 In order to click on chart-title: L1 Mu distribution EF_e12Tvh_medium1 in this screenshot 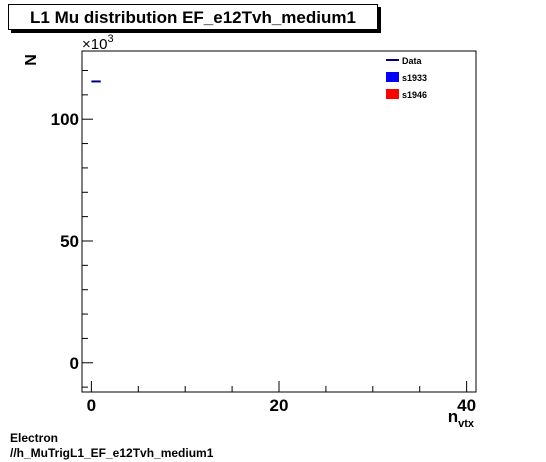, I will do `click(193, 17)`.